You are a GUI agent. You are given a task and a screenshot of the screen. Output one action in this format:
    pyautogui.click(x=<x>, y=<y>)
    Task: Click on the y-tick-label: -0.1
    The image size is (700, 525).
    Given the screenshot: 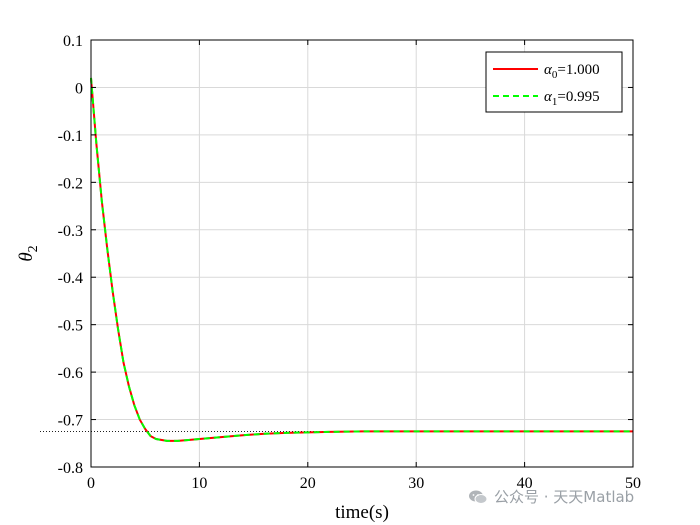 What is the action you would take?
    pyautogui.click(x=70, y=136)
    